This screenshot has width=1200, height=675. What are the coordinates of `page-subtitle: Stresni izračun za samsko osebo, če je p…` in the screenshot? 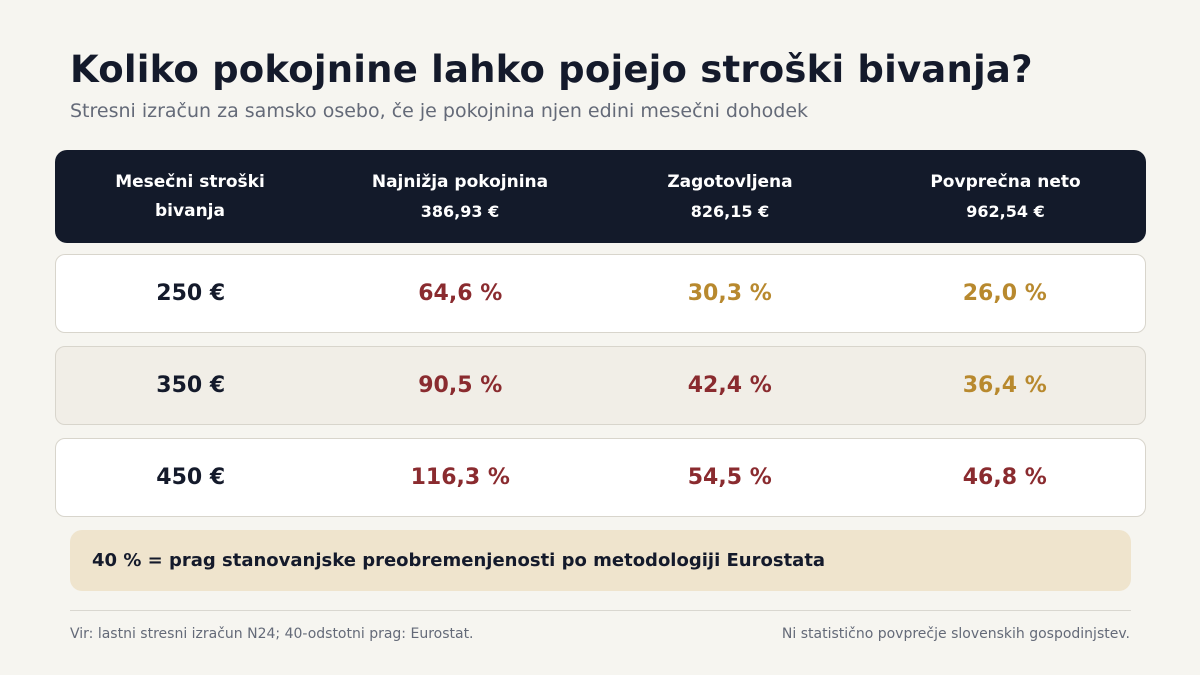 It's located at (439, 111).